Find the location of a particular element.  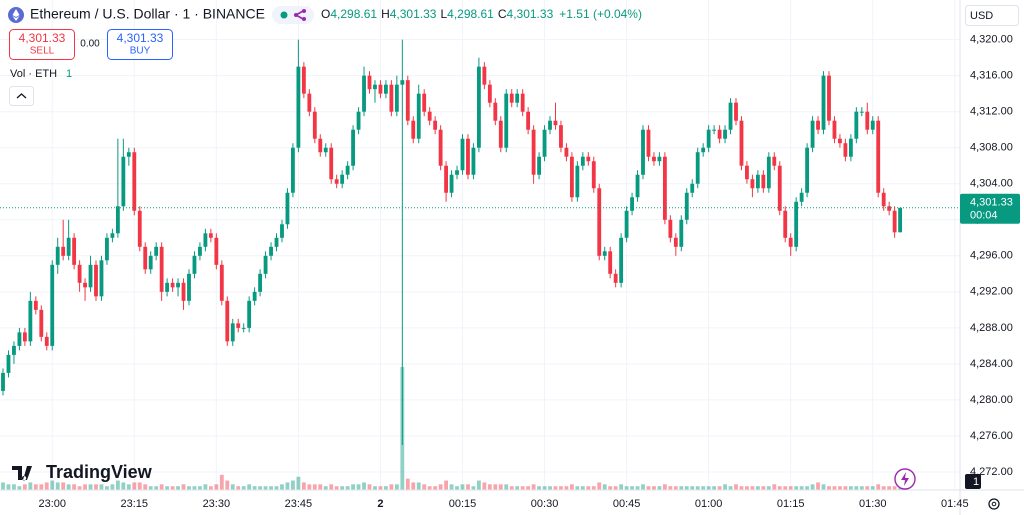

buy-label: BUY is located at coordinates (140, 51).